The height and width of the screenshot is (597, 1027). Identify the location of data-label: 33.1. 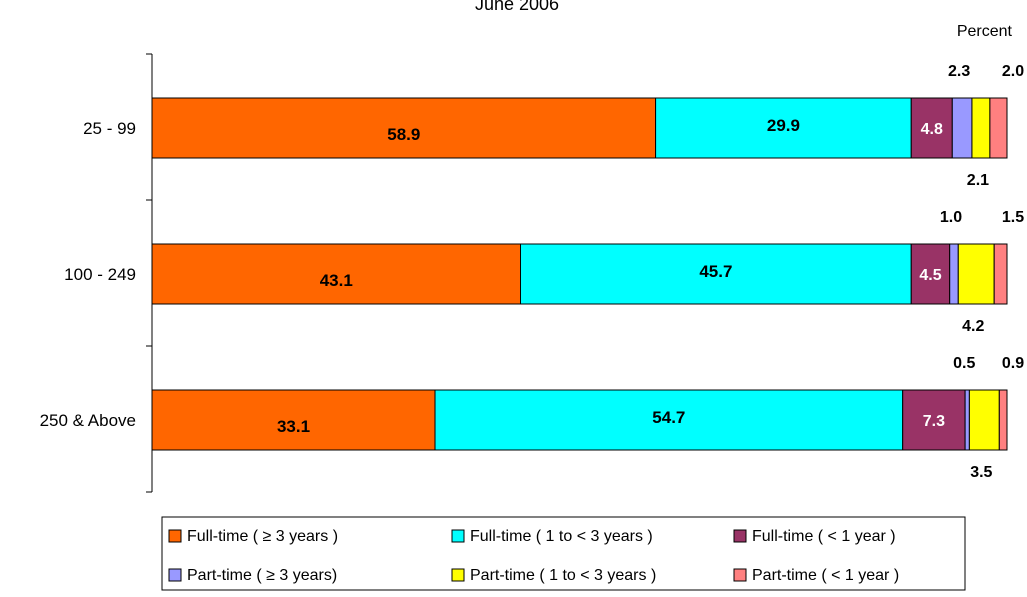
(293, 426).